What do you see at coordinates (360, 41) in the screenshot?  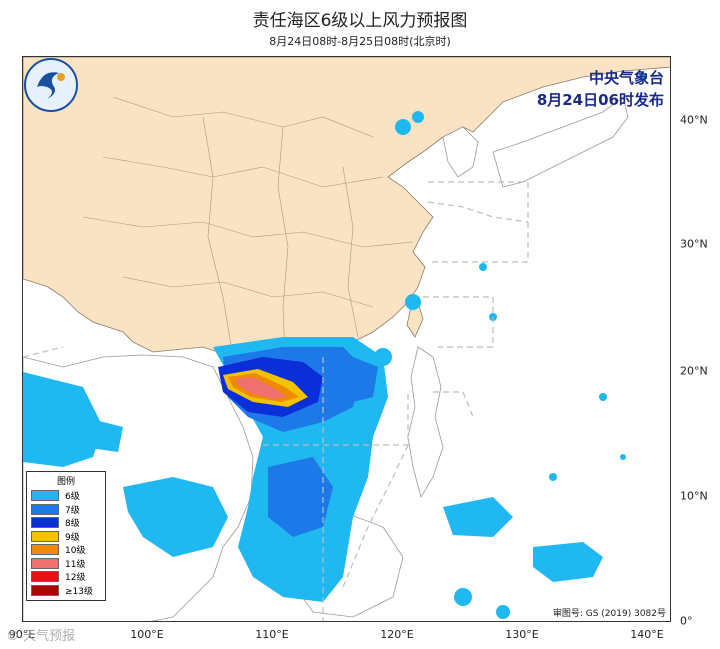 I see `map-subtitle: 8月24日08时-8月25日08时(北京时)` at bounding box center [360, 41].